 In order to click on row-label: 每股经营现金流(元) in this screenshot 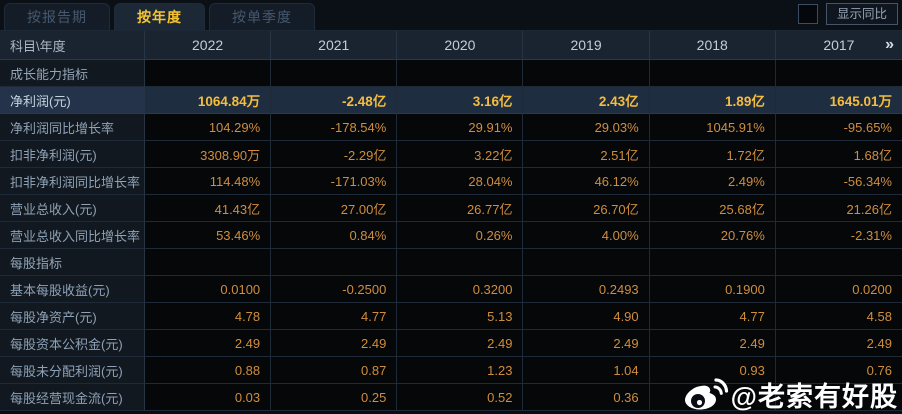, I will do `click(72, 397)`.